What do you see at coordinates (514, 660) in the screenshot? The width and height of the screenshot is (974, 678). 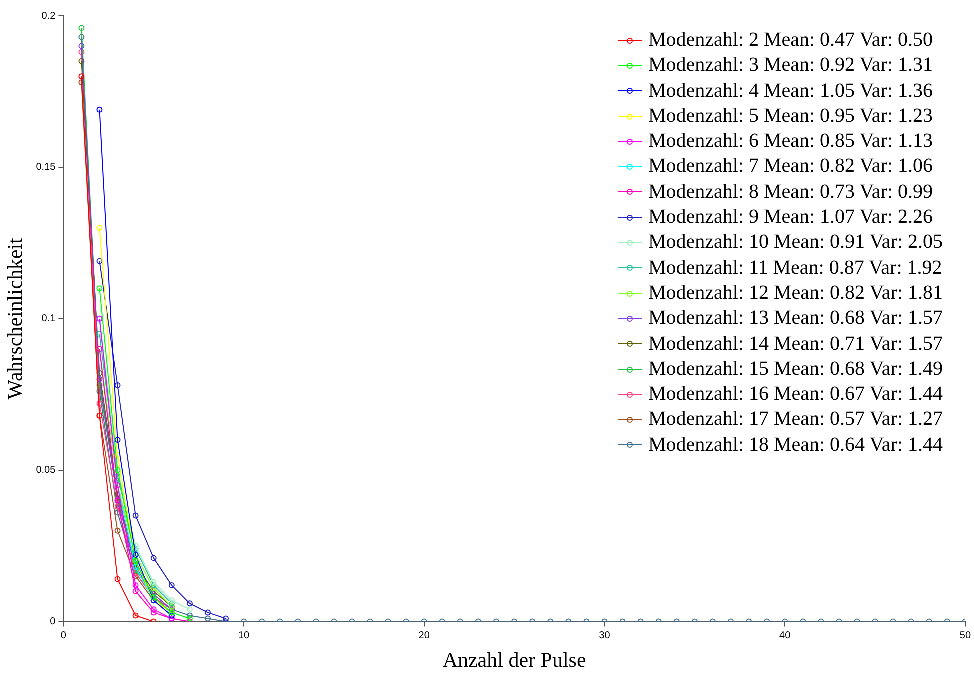 I see `x-axis-title: Anzahl der Pulse` at bounding box center [514, 660].